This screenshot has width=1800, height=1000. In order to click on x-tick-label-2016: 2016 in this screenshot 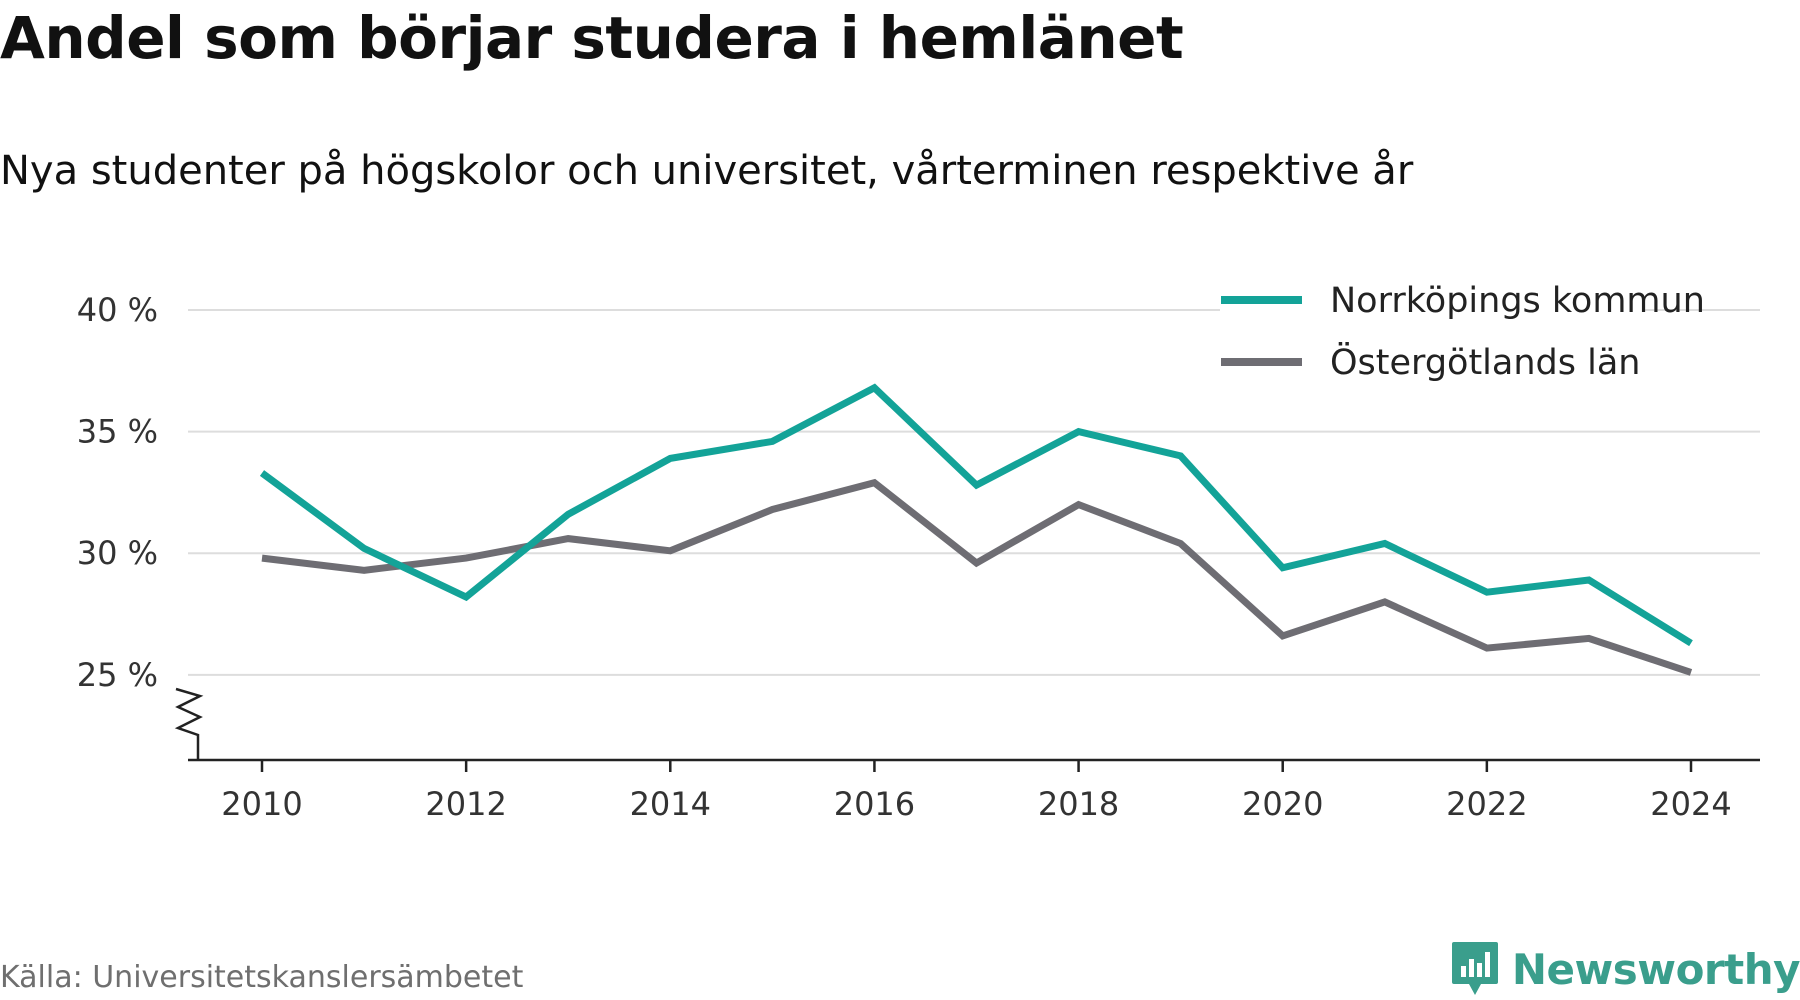, I will do `click(874, 804)`.